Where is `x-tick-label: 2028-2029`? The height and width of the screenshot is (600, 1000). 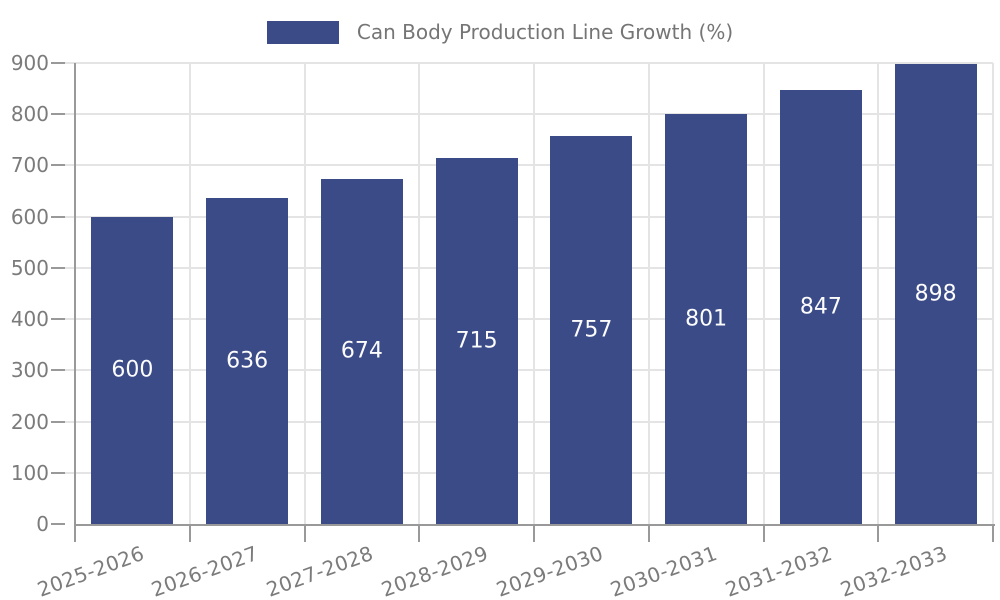
x-tick-label: 2028-2029 is located at coordinates (434, 570).